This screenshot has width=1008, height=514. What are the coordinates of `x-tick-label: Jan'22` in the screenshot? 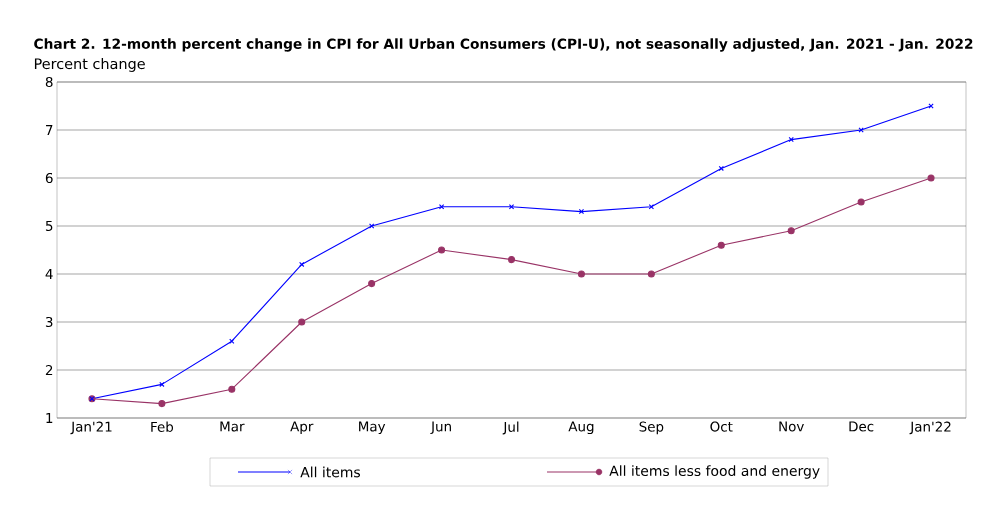 It's located at (930, 428).